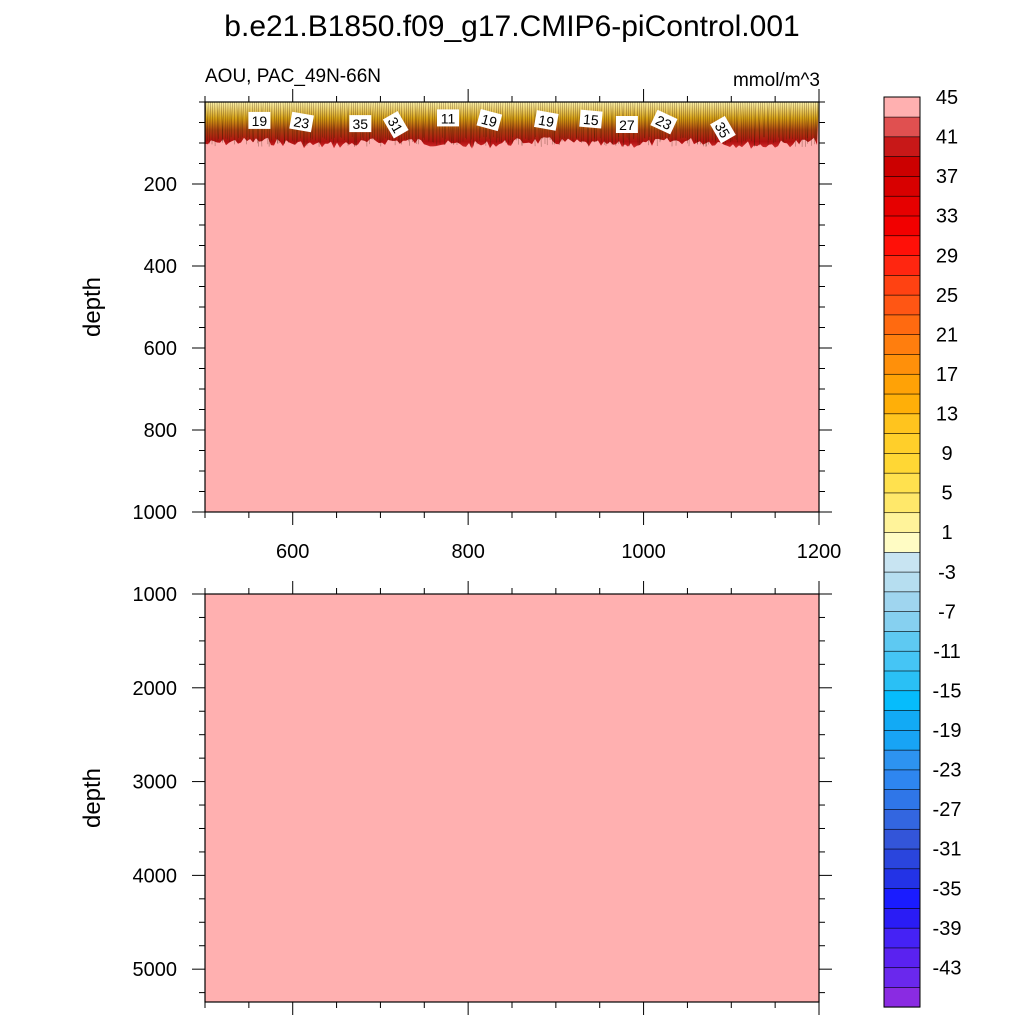 The width and height of the screenshot is (1024, 1024). I want to click on contour-labels: 19 23 35 31 11 19 19 15 27 23 35, so click(492, 126).